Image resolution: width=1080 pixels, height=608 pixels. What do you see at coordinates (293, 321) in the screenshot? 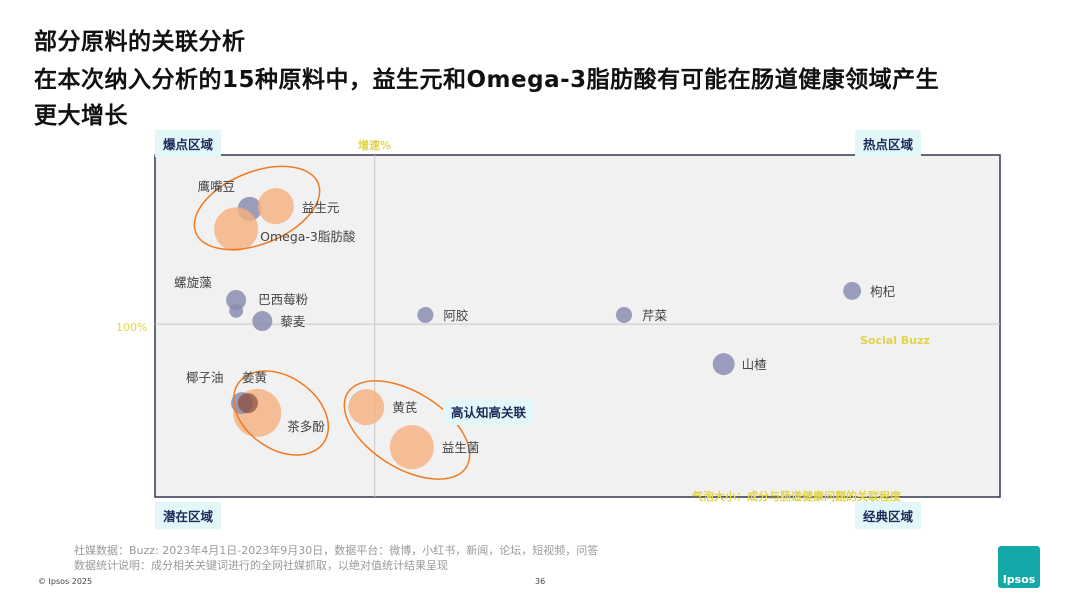
I see `bubble-label: 藜麦` at bounding box center [293, 321].